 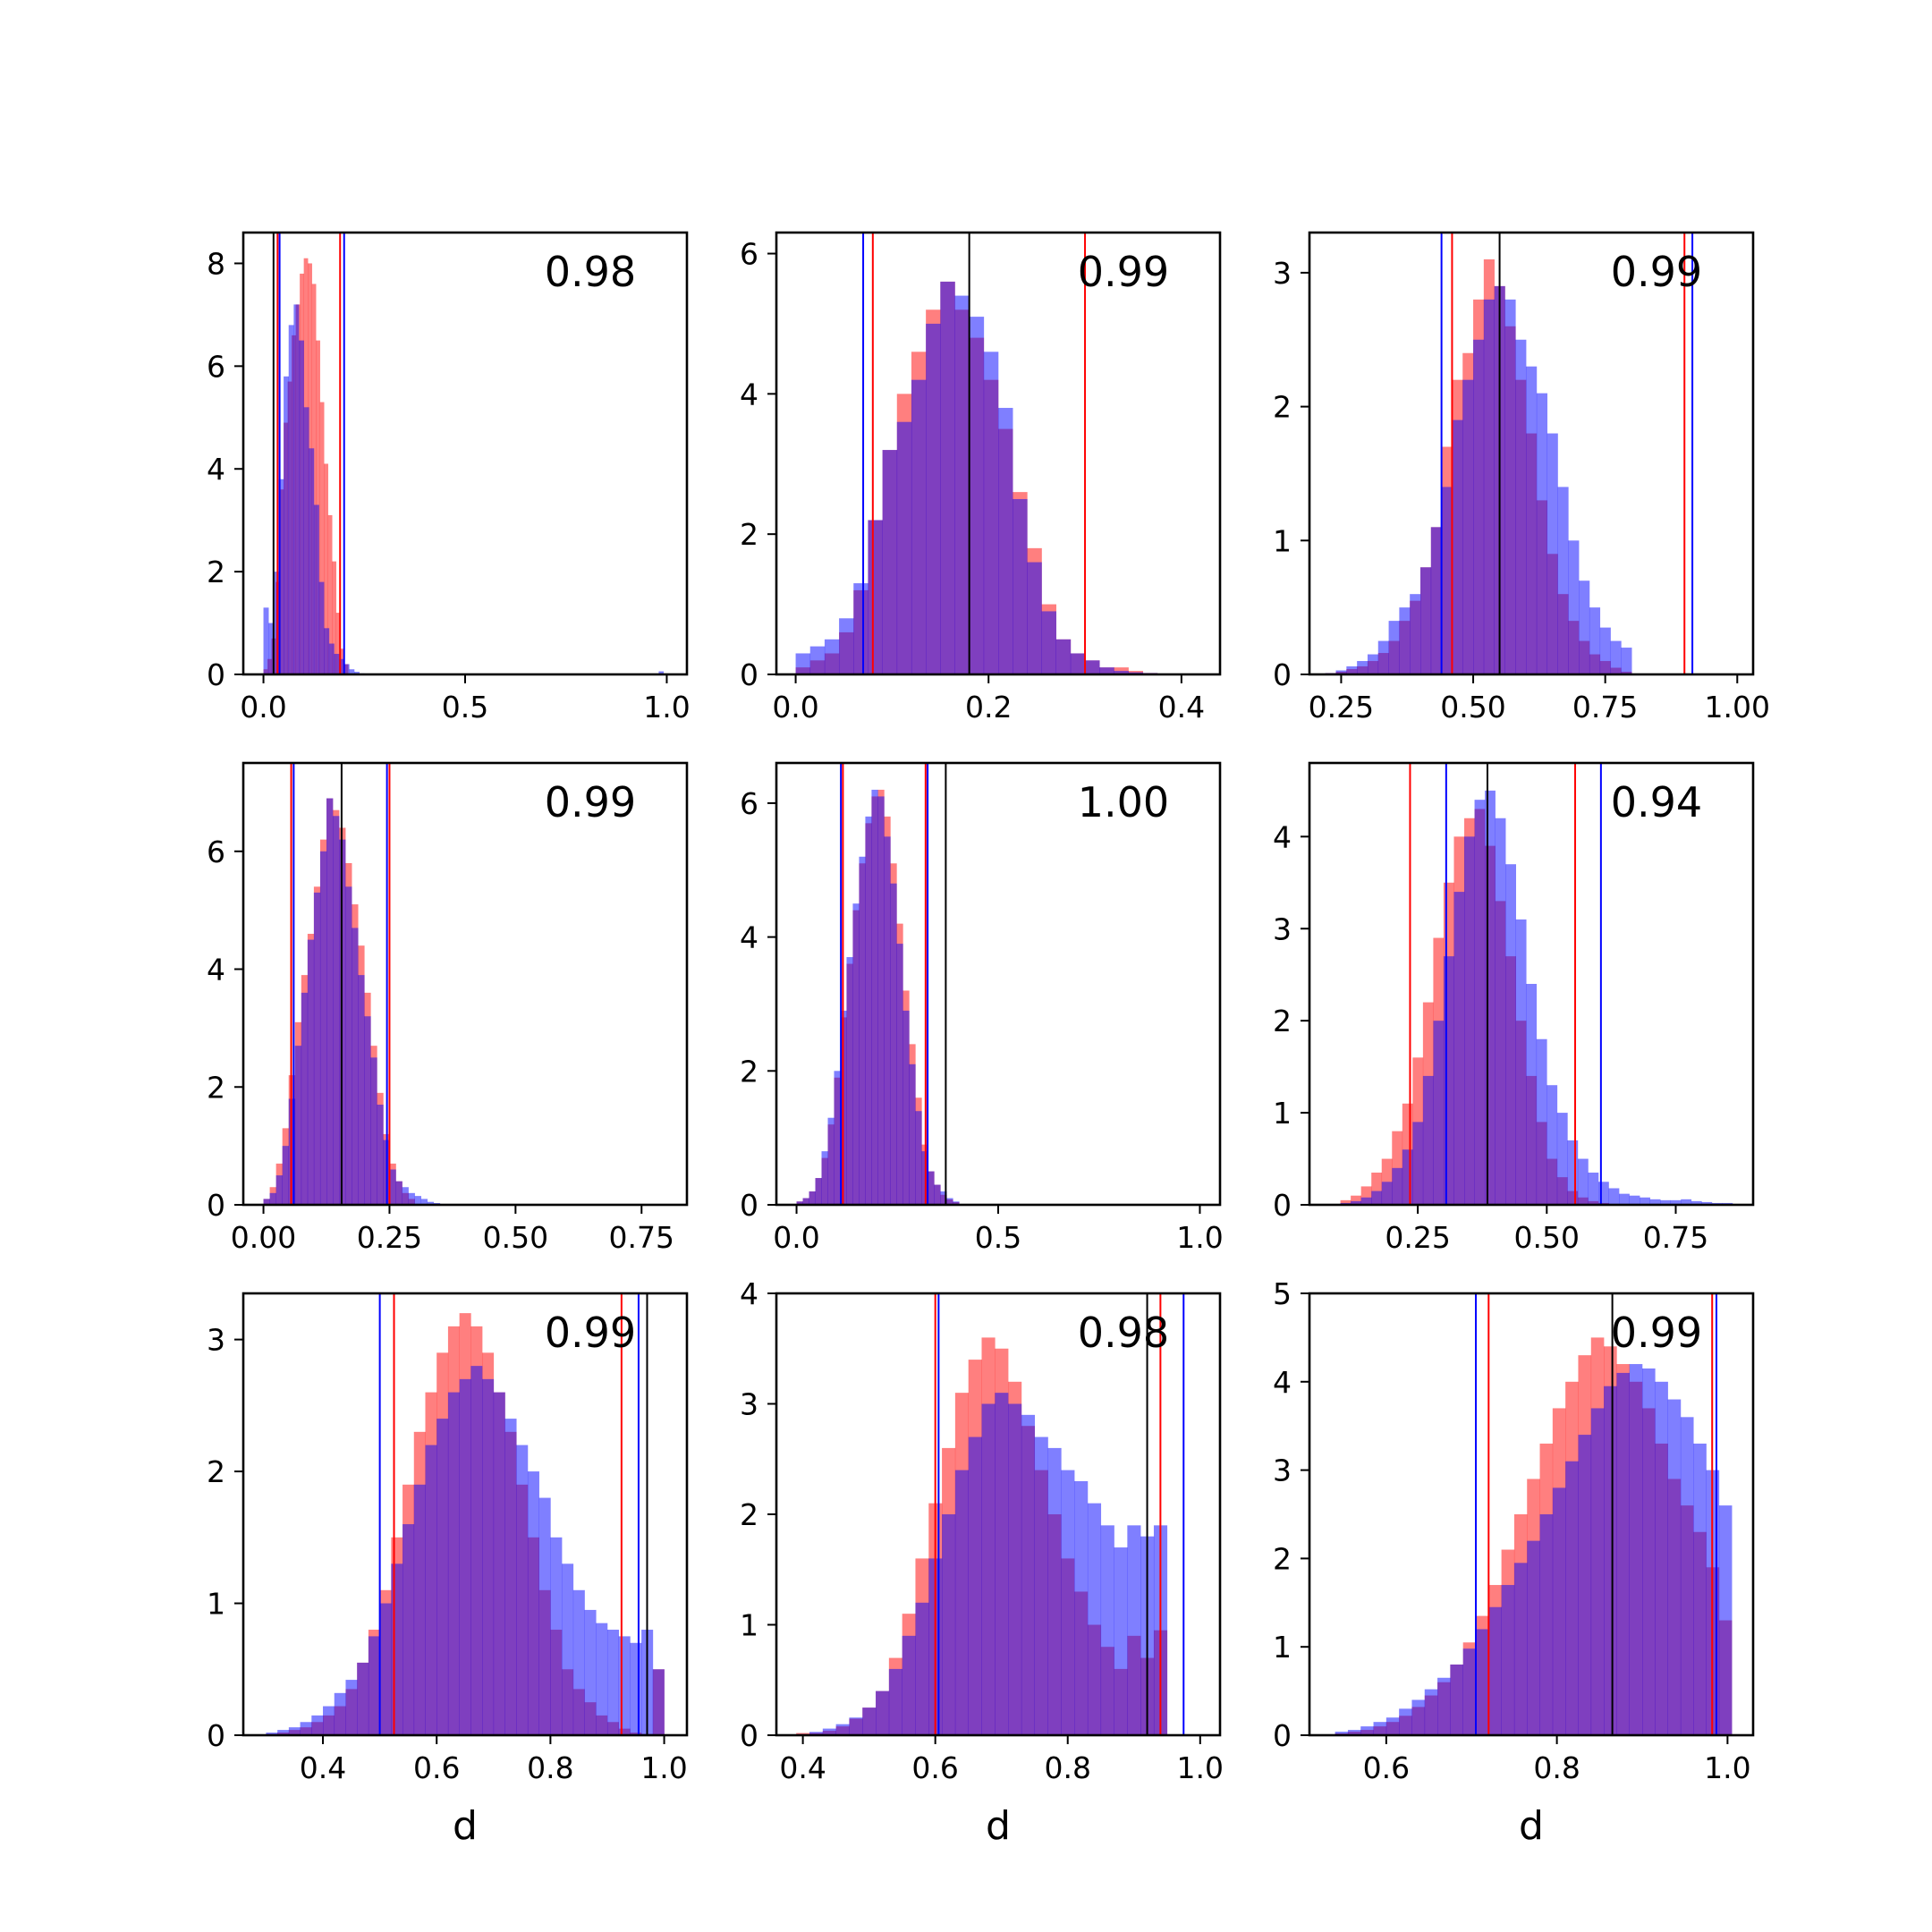 What do you see at coordinates (1605, 707) in the screenshot?
I see `x-tick-label: 0.75` at bounding box center [1605, 707].